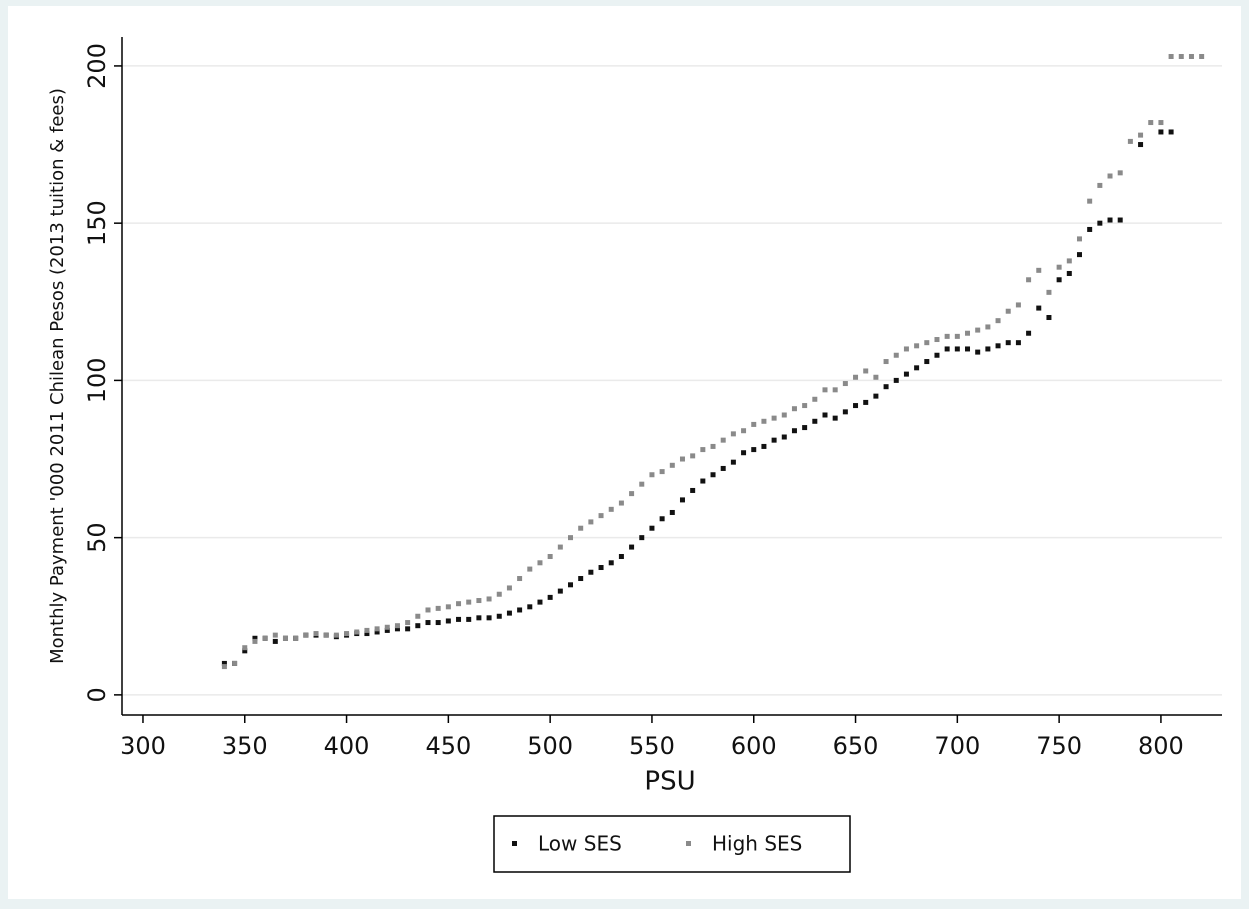 This screenshot has height=909, width=1249. Describe the element at coordinates (856, 746) in the screenshot. I see `x-tick-label: 650` at that location.